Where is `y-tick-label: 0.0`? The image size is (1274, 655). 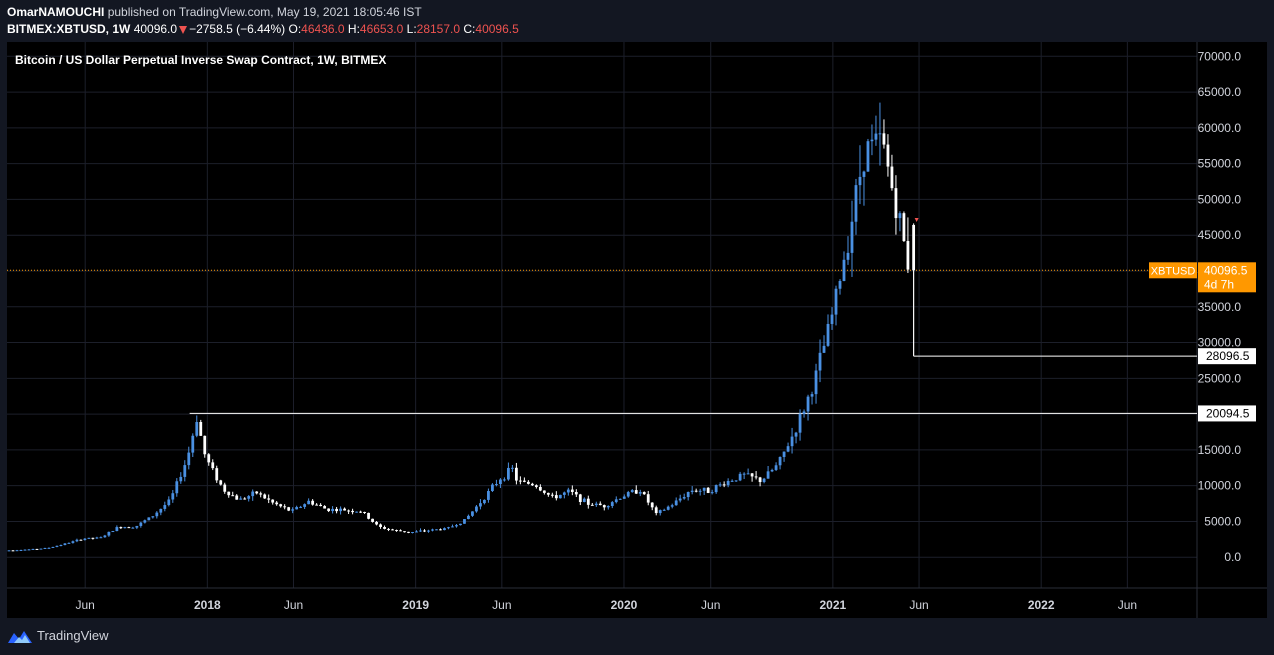
y-tick-label: 0.0 is located at coordinates (1232, 557).